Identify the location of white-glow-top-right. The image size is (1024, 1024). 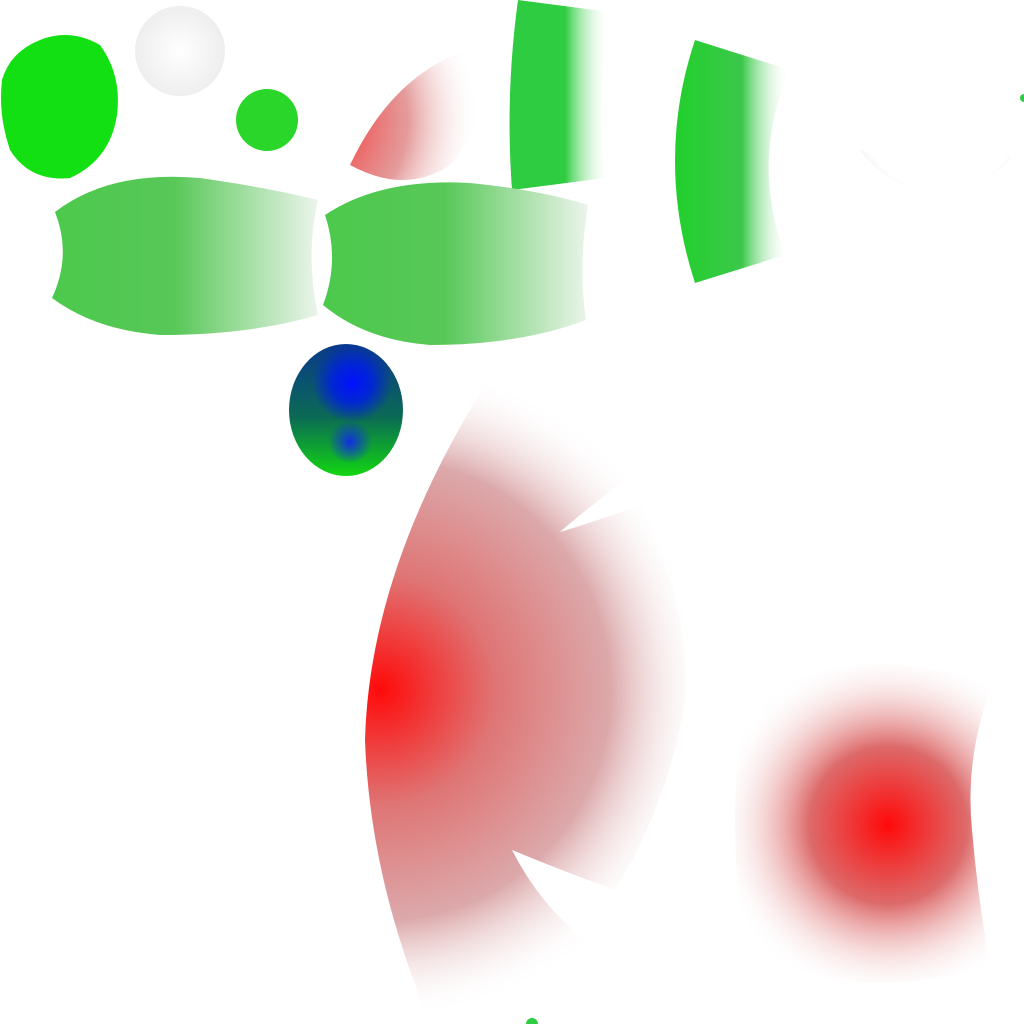
(935, 160).